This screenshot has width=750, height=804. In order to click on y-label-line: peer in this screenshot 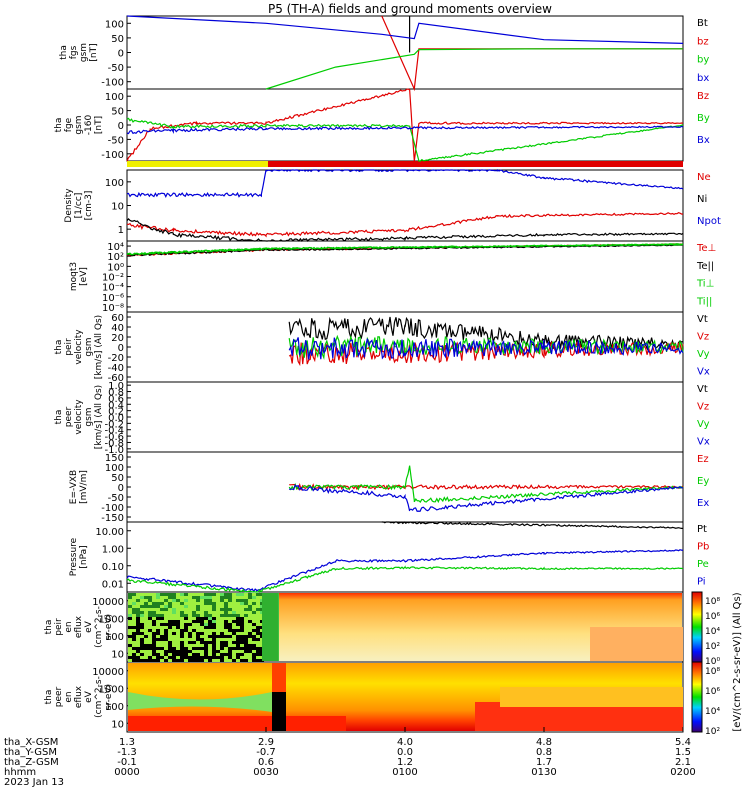, I will do `click(69, 416)`.